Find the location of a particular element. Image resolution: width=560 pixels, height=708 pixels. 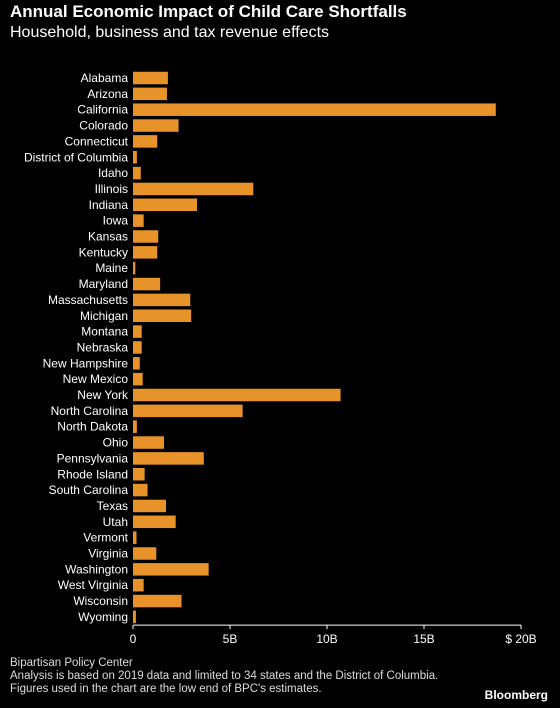

bar-maryland is located at coordinates (147, 284).